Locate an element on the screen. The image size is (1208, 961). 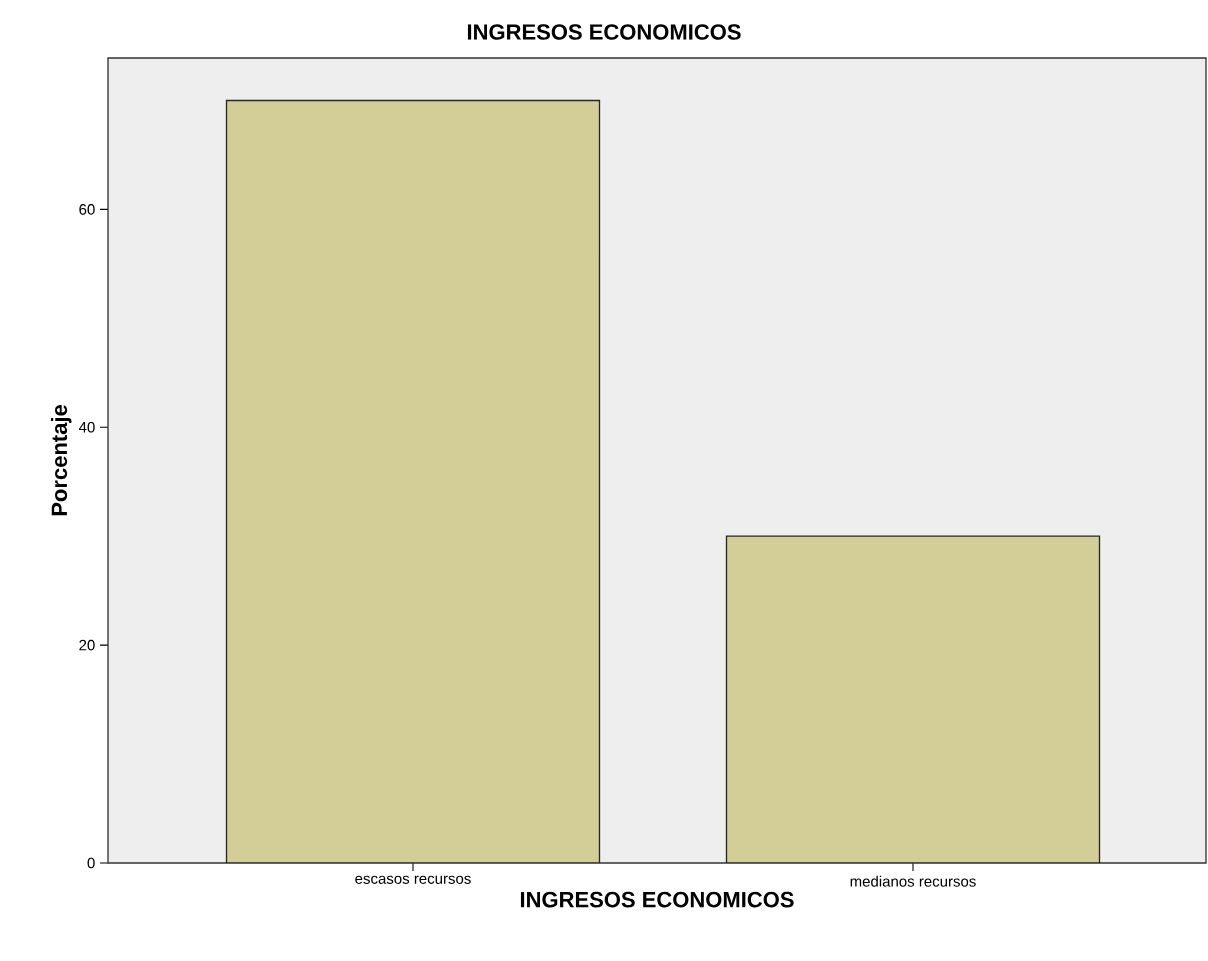
y-axis-title: Porcentaje is located at coordinates (61, 460).